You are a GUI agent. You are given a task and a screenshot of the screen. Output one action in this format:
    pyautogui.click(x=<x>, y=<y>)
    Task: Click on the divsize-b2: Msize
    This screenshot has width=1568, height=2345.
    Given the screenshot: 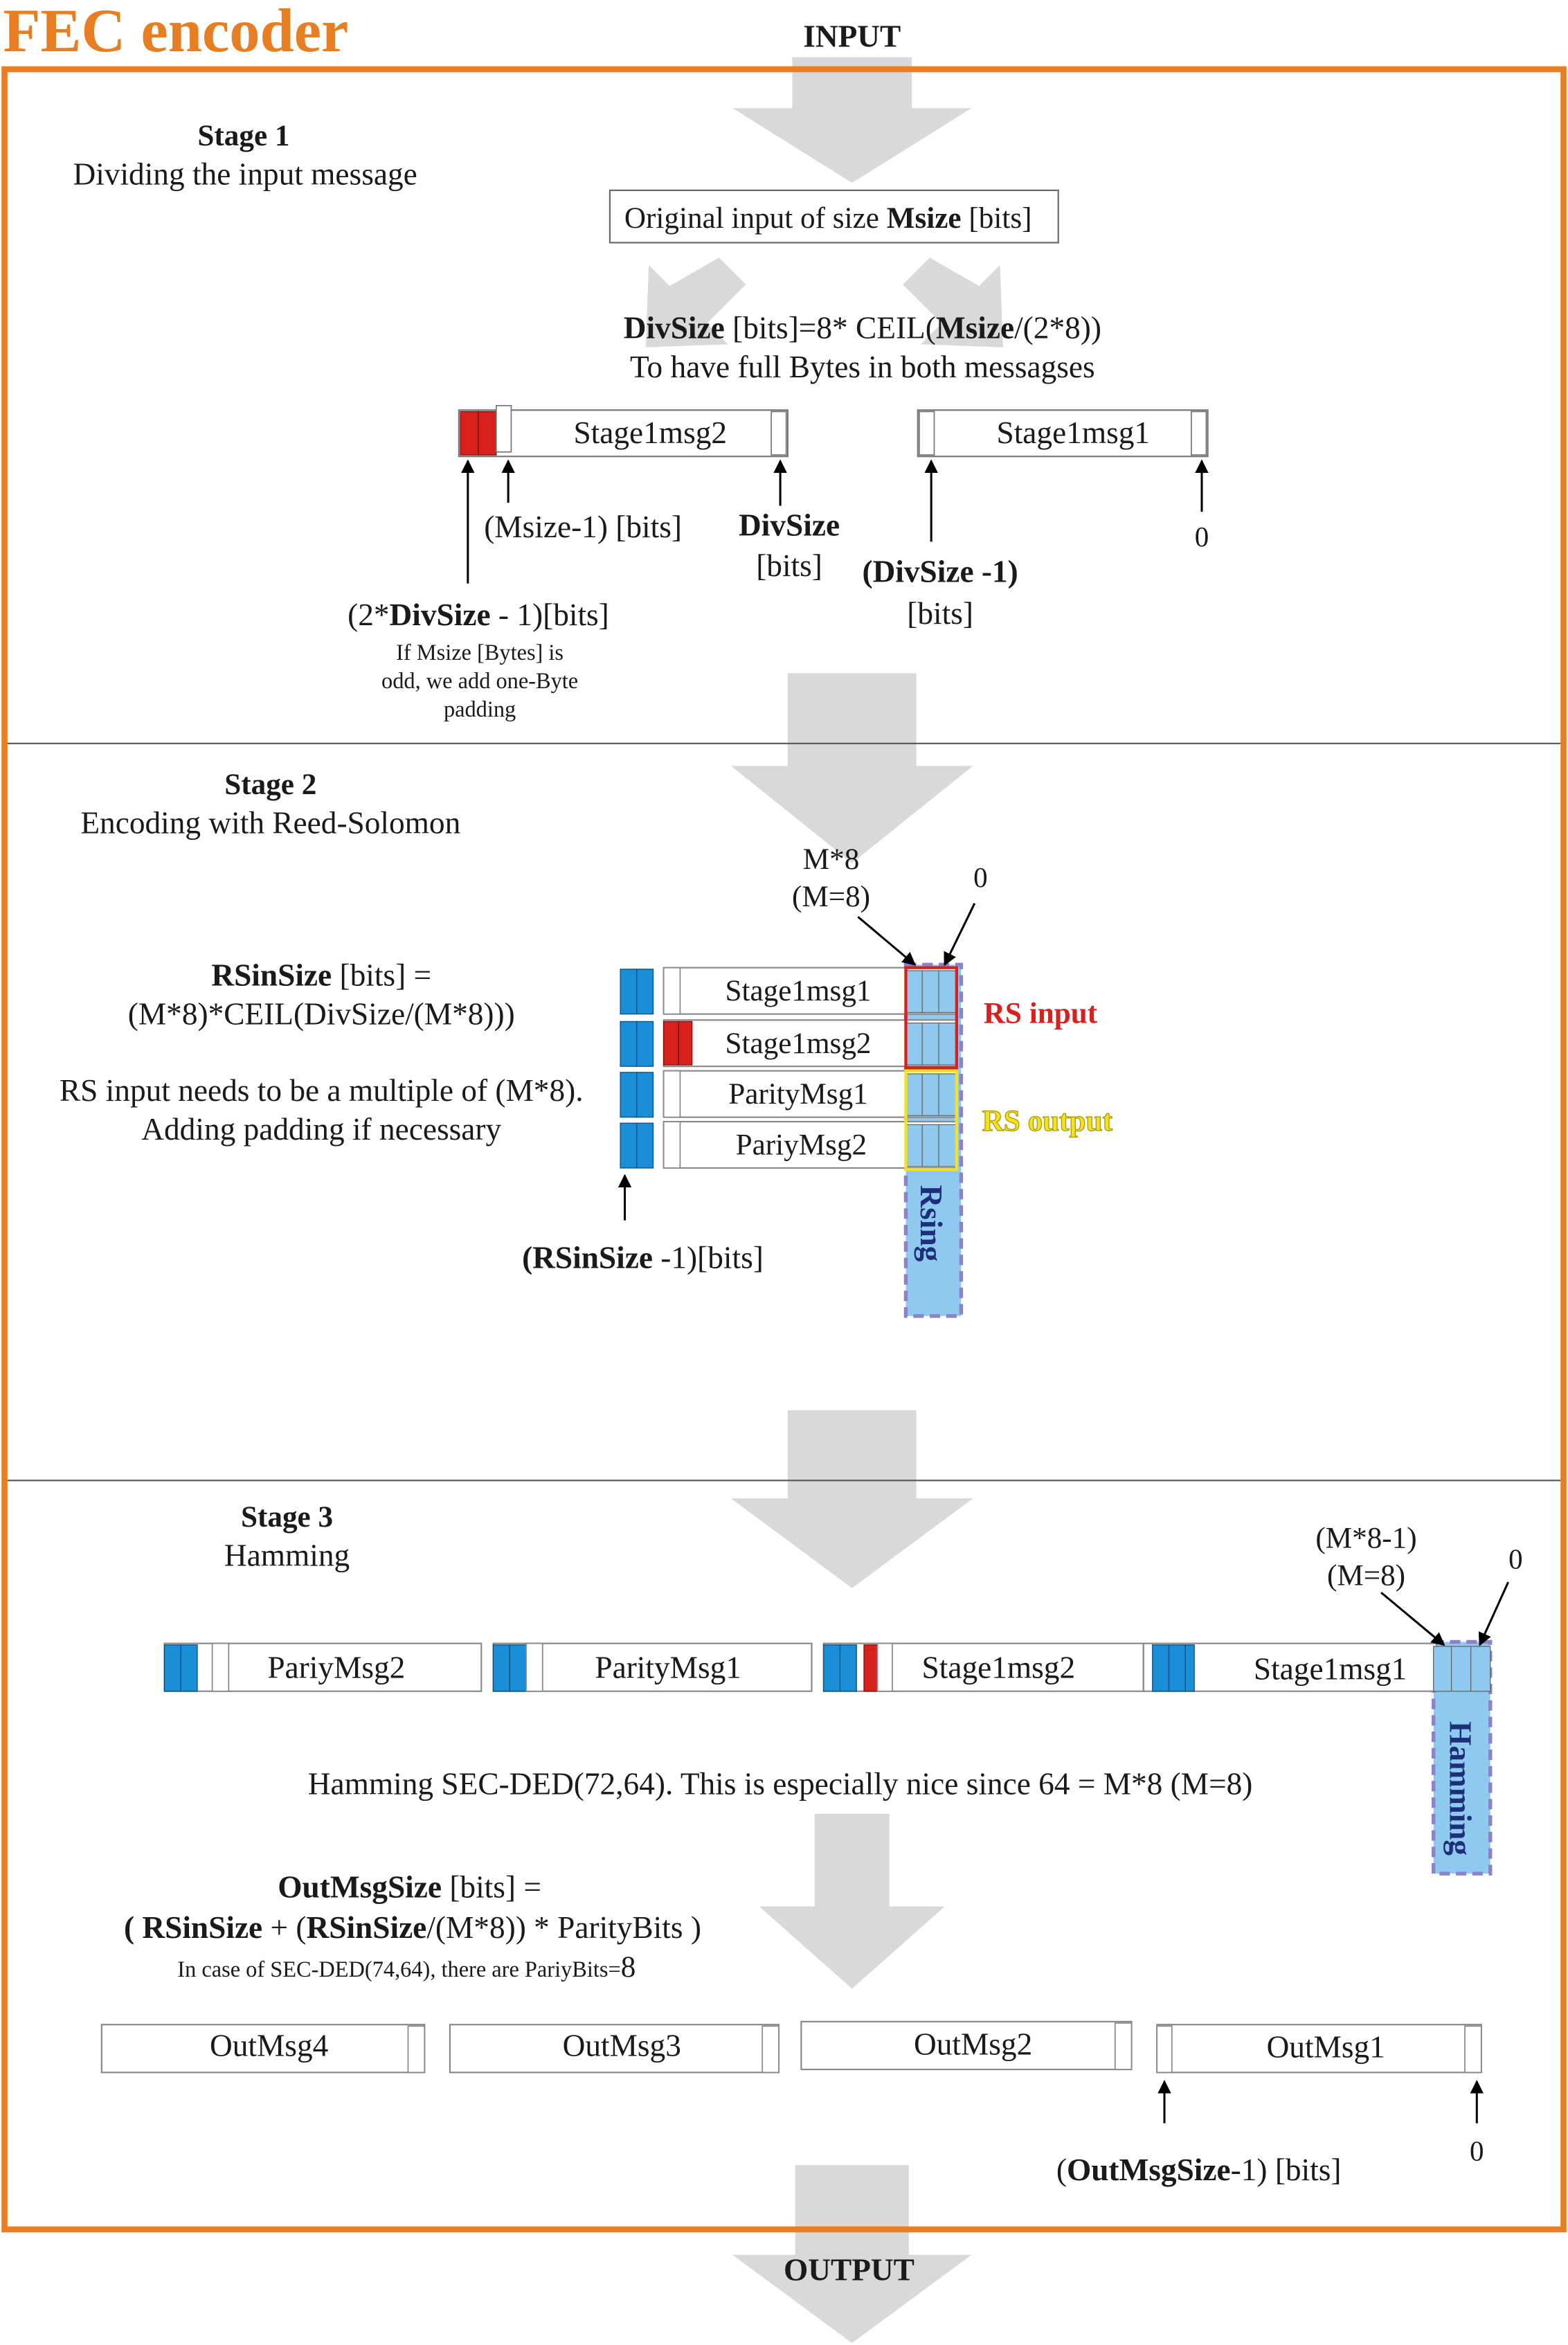 What is the action you would take?
    pyautogui.click(x=975, y=328)
    